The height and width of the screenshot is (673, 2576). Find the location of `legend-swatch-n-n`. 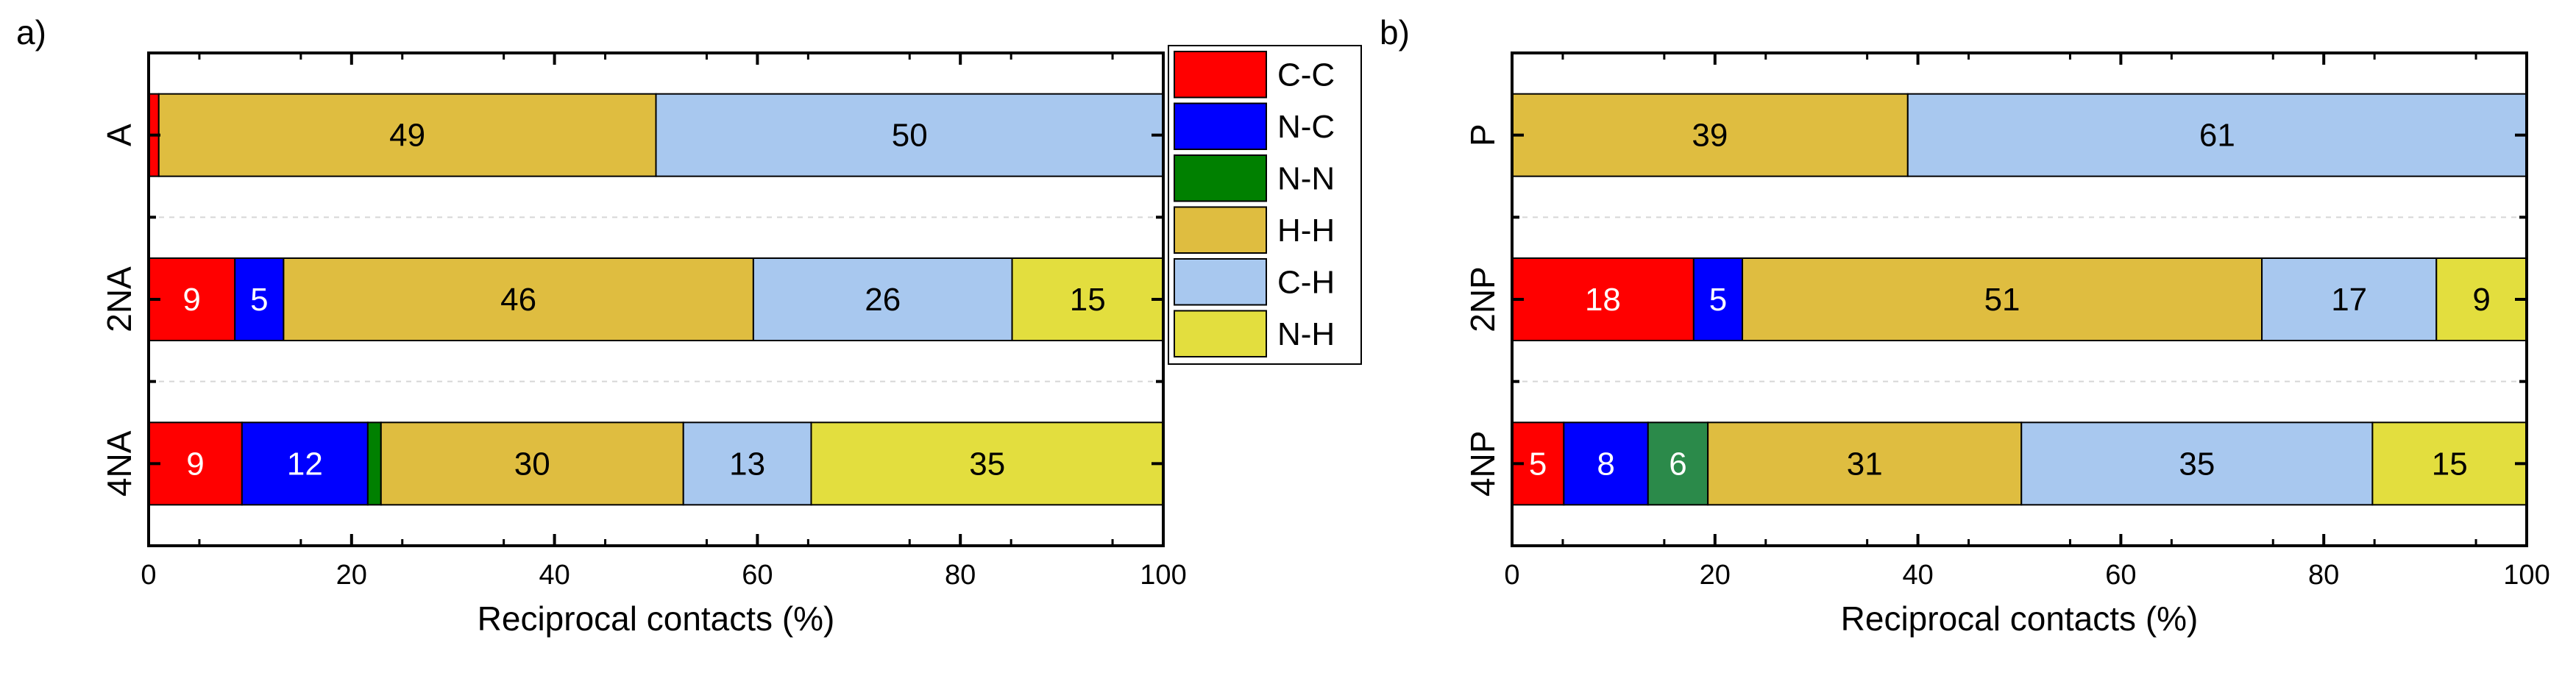

legend-swatch-n-n is located at coordinates (1220, 178).